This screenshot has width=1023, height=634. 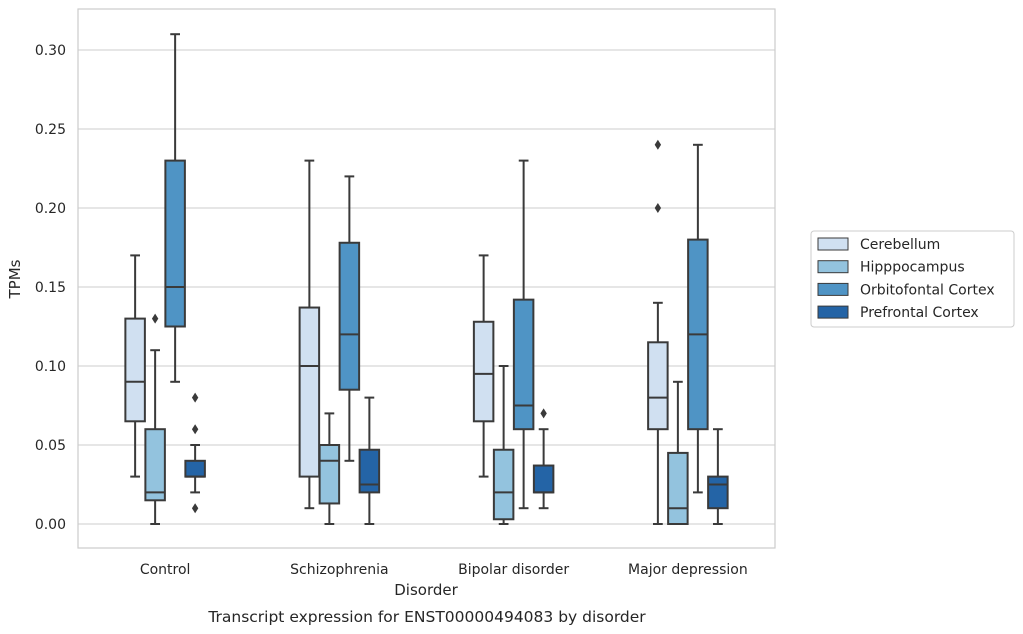 I want to click on legend-label: Prefrontal Cortex, so click(x=919, y=313).